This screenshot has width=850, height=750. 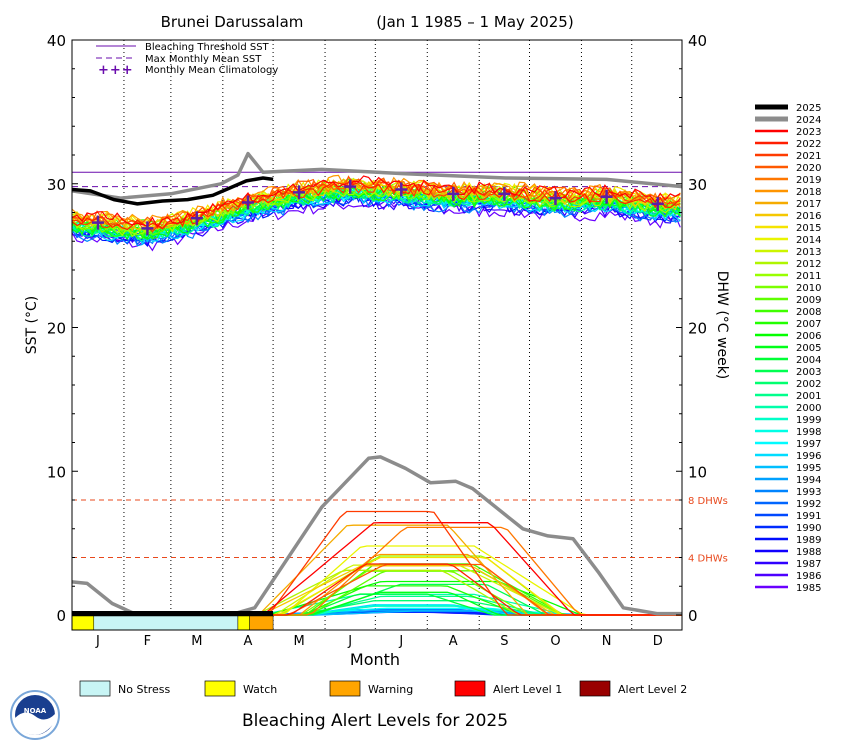 I want to click on dhw-series-2013, so click(x=377, y=590).